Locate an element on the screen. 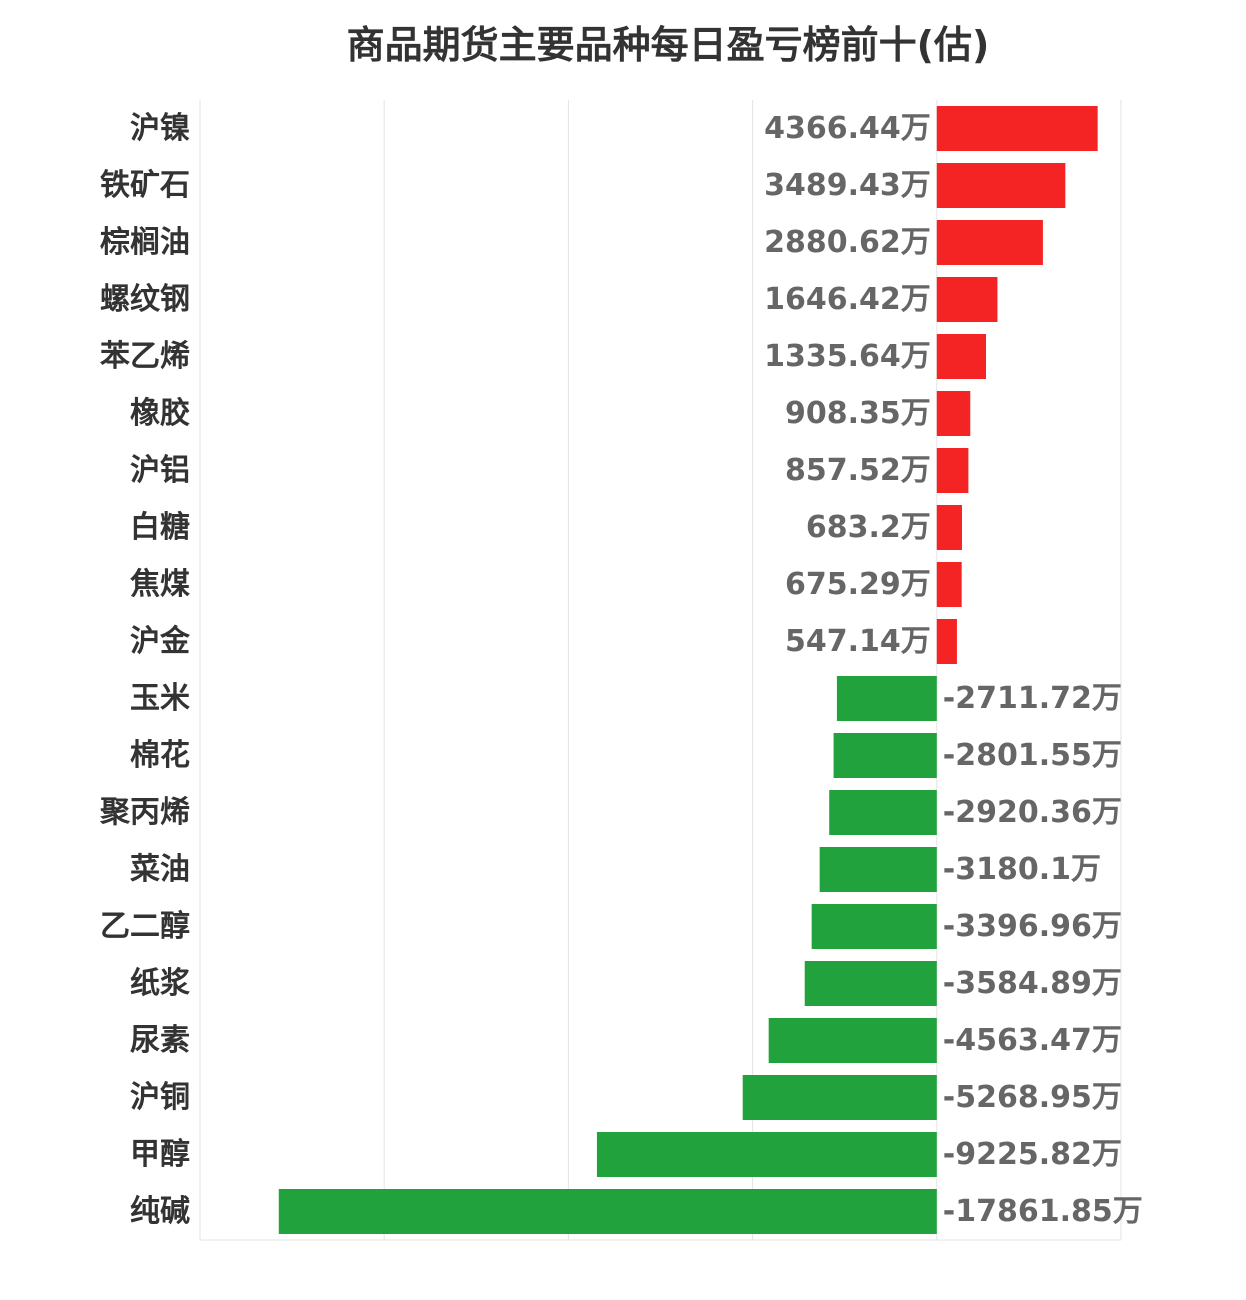 The image size is (1246, 1300). category-label: 棉花 is located at coordinates (160, 755).